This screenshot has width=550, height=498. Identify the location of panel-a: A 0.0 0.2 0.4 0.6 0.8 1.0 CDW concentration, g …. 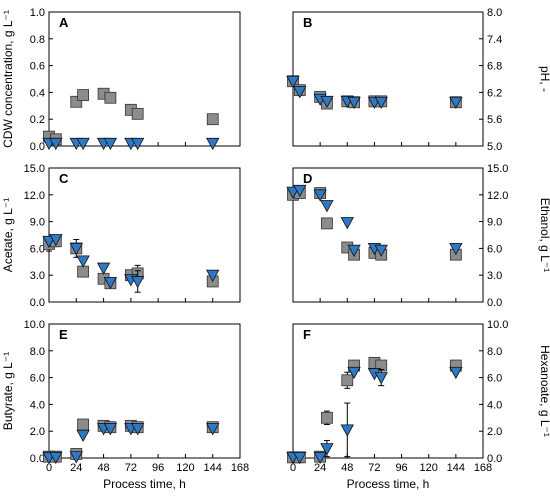
(121, 80).